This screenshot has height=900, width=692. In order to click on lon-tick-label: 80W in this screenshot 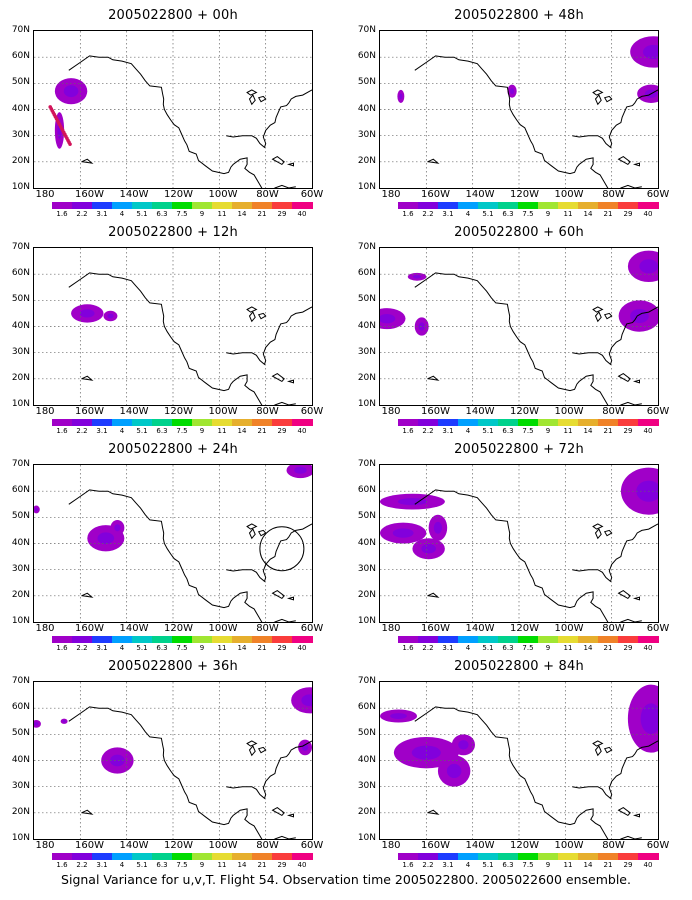, I will do `click(267, 194)`.